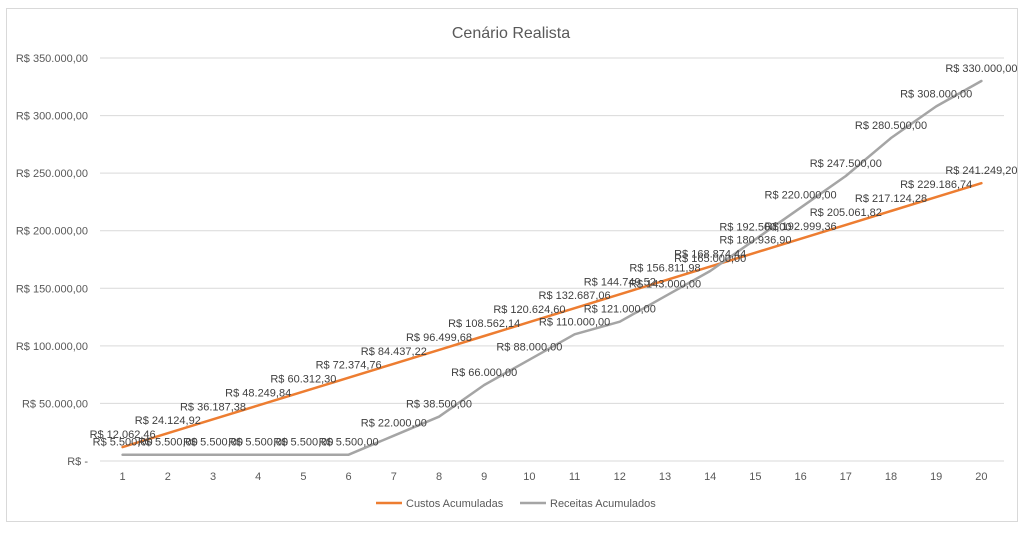 This screenshot has height=533, width=1028. I want to click on data-label: R$ 110.000,00, so click(574, 322).